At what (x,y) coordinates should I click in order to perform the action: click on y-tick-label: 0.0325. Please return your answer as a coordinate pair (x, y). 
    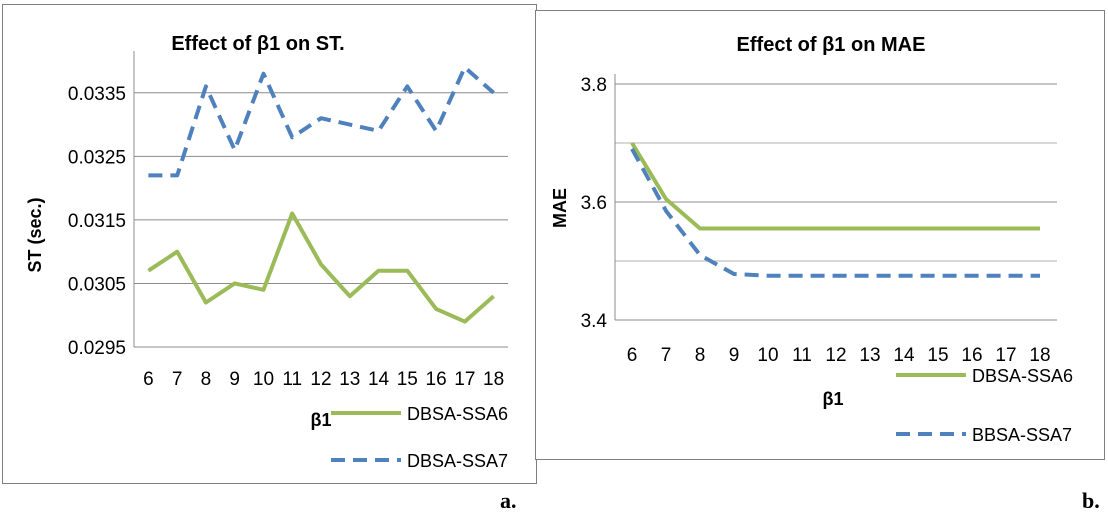
    Looking at the image, I should click on (97, 157).